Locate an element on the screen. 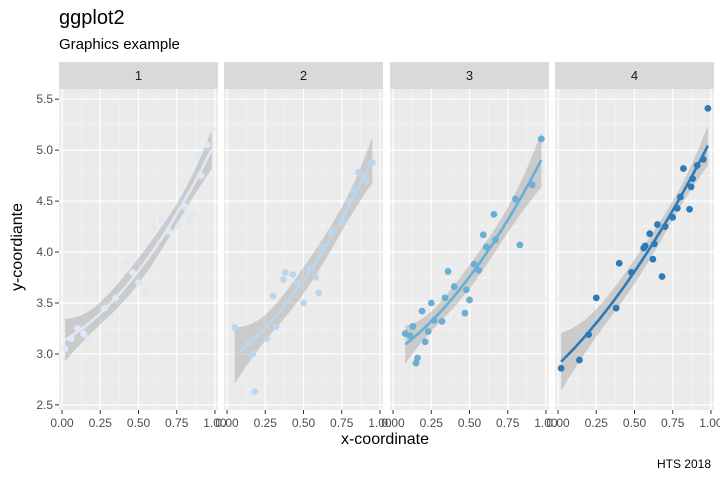  y-tick-label: 5.0 is located at coordinates (44, 150).